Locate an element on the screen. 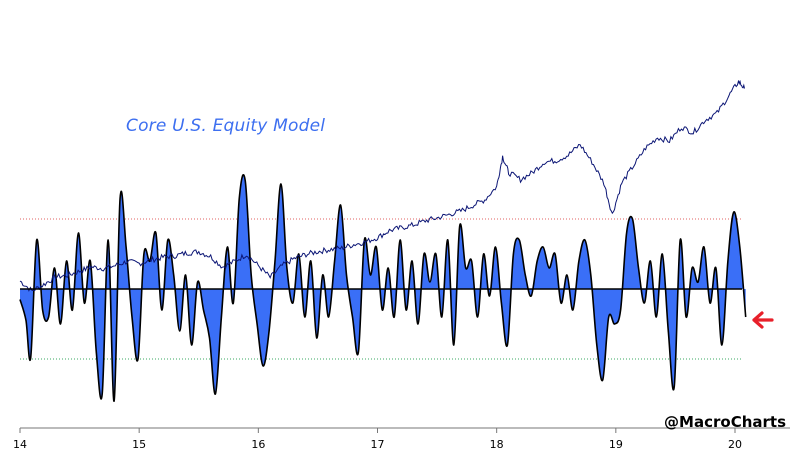 This screenshot has width=800, height=450. red-left-arrow-icon is located at coordinates (763, 320).